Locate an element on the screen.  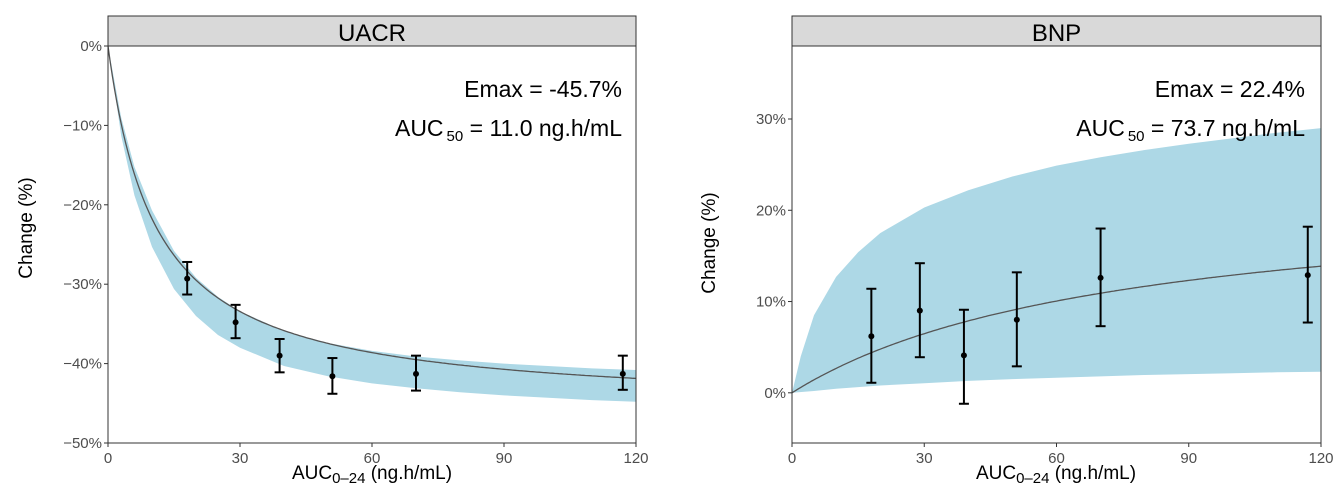
y-tick-label: −10% is located at coordinates (82, 125).